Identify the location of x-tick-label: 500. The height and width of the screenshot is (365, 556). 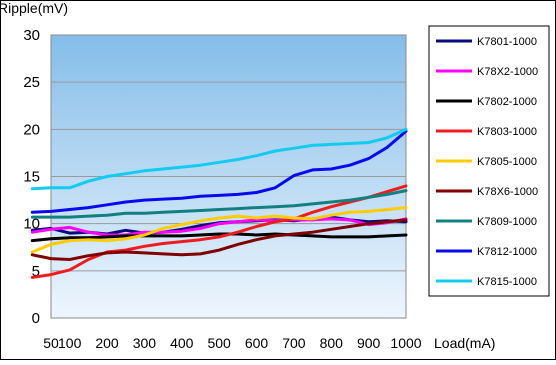
(219, 343).